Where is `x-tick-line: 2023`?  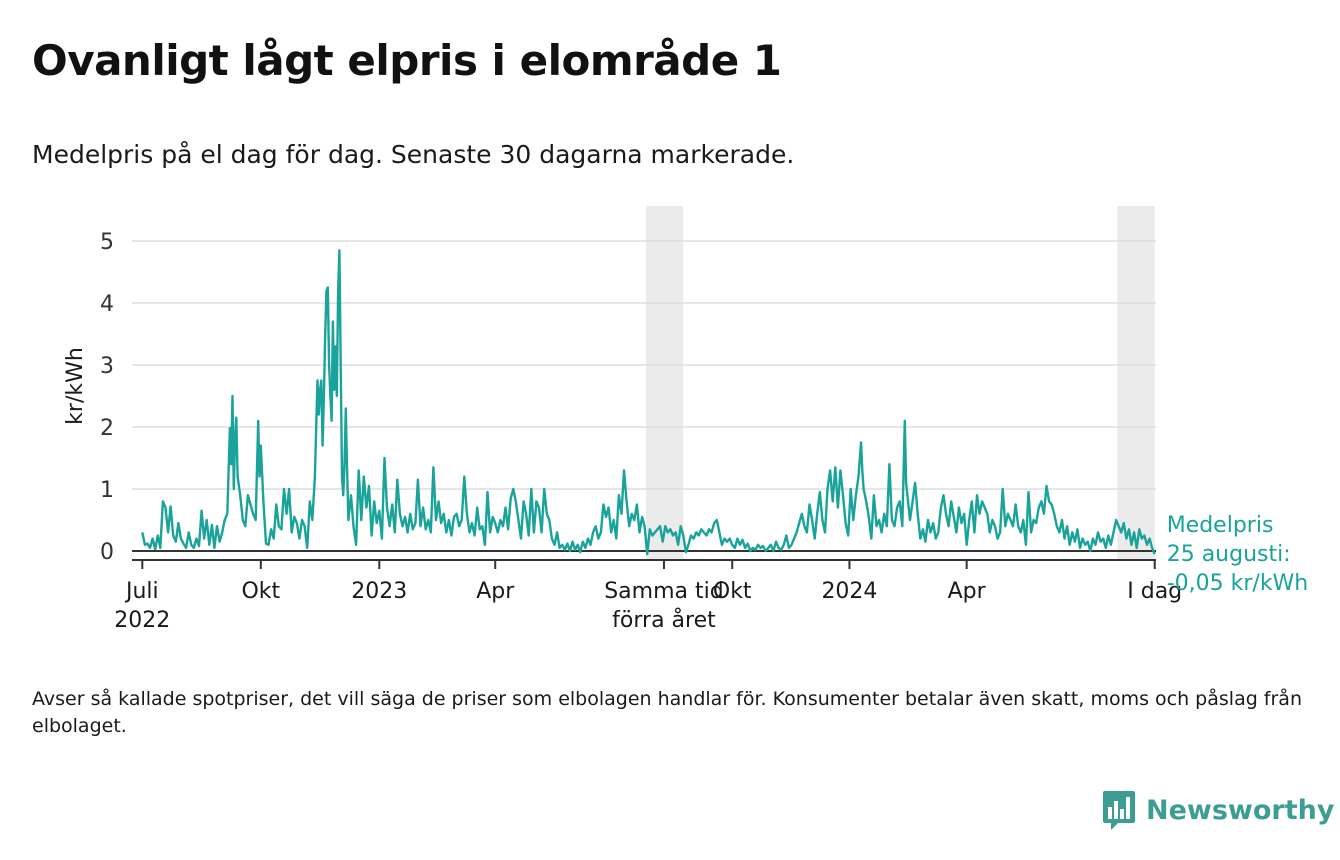
x-tick-line: 2023 is located at coordinates (379, 591).